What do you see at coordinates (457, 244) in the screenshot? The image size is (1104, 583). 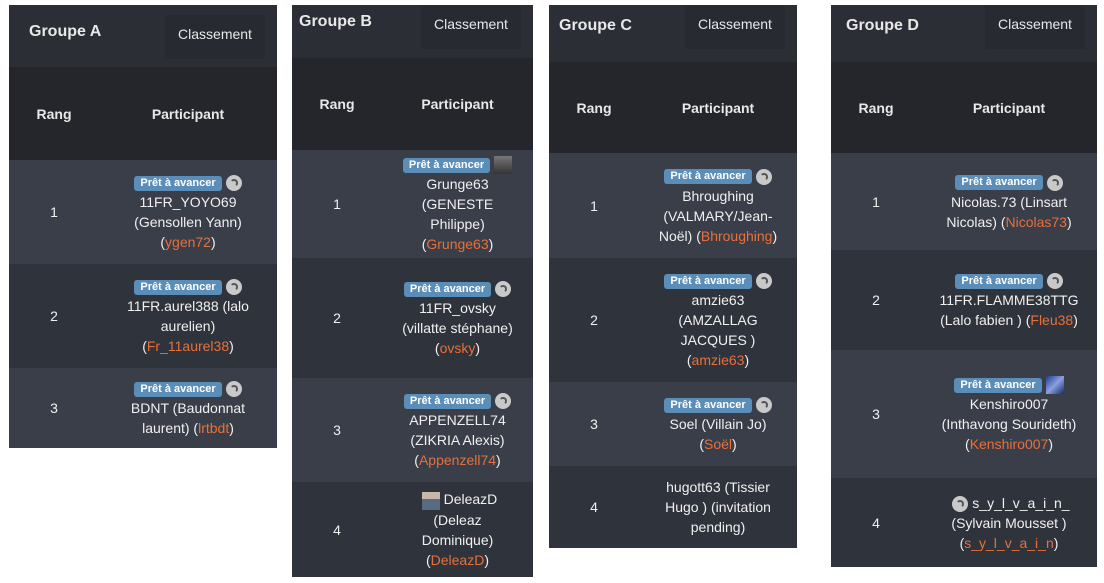 I see `participant-link: Grunge63` at bounding box center [457, 244].